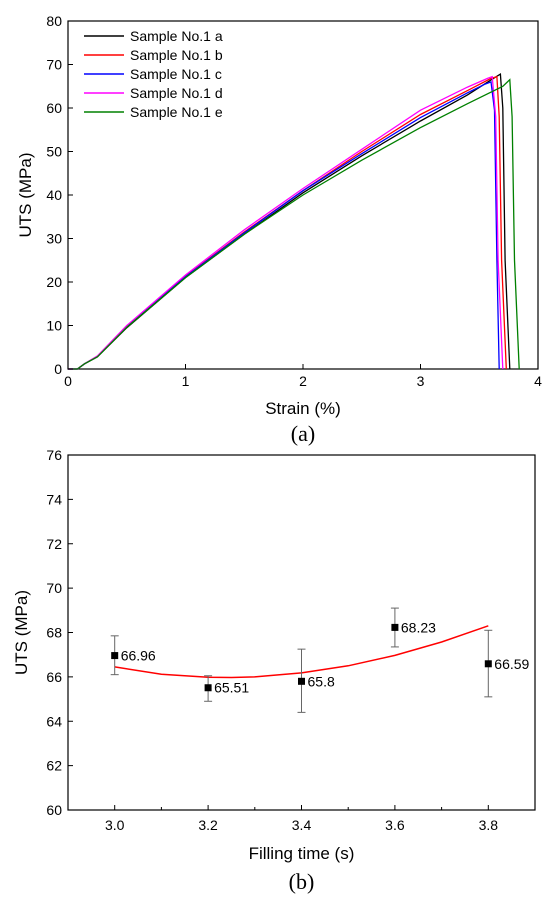 This screenshot has width=550, height=908. What do you see at coordinates (489, 825) in the screenshot?
I see `x-tick-label-b: 3.8` at bounding box center [489, 825].